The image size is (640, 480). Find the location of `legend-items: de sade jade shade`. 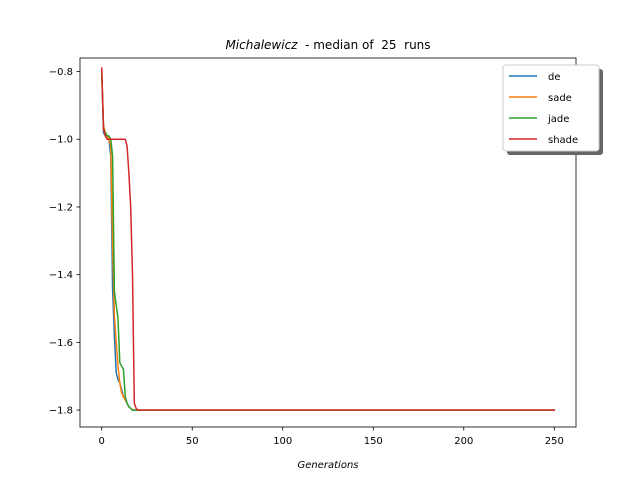

legend-items: de sade jade shade is located at coordinates (543, 109).